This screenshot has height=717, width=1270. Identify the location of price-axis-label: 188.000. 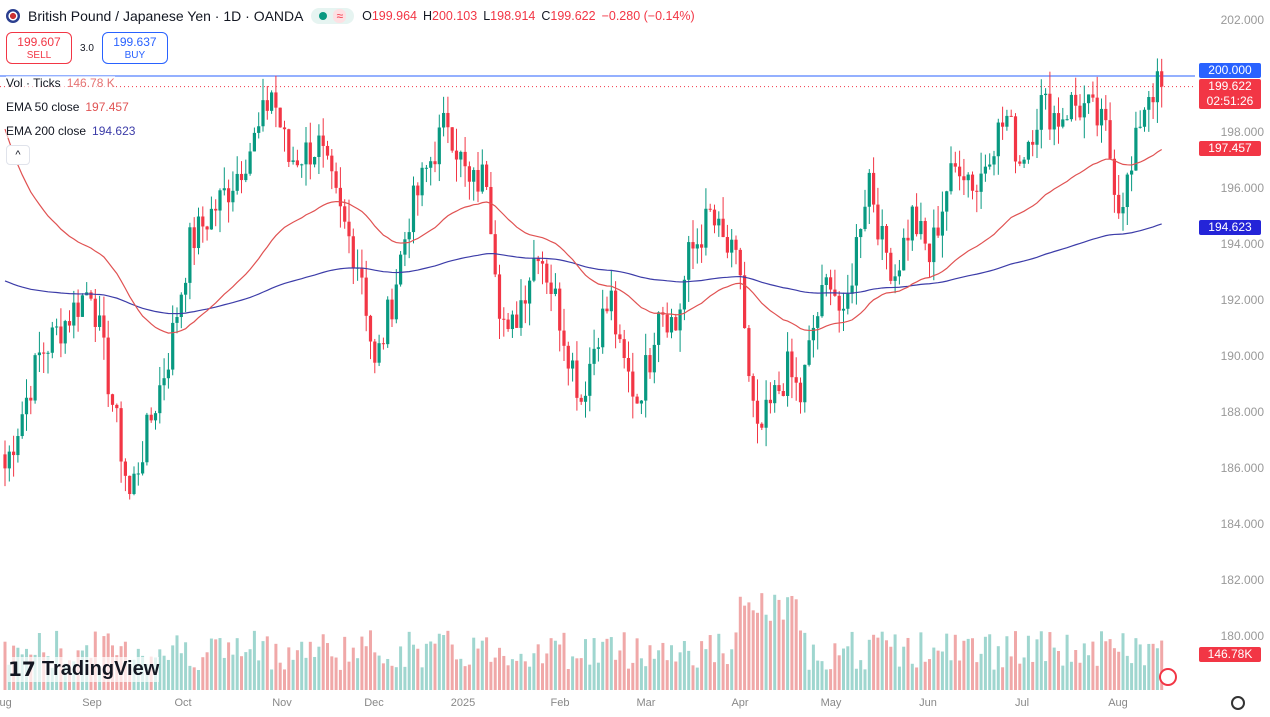
(1242, 412).